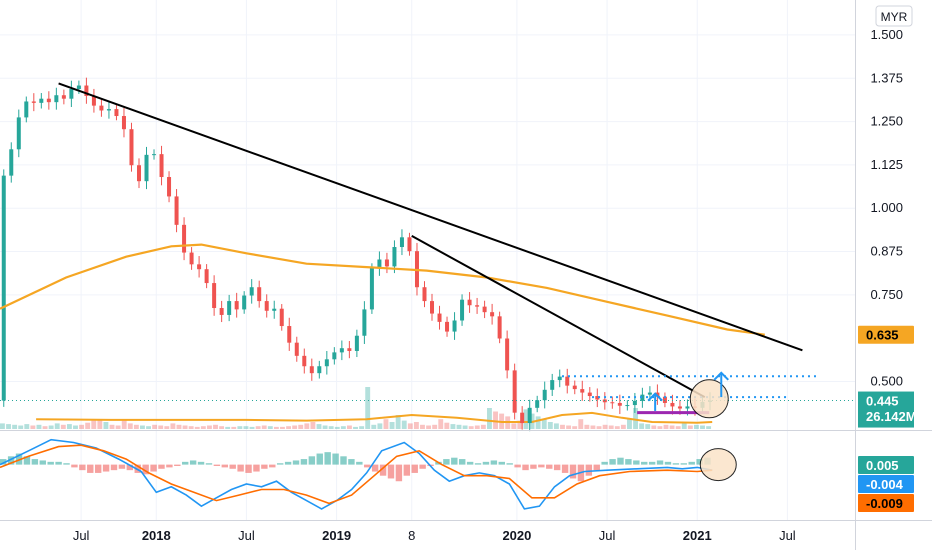 The width and height of the screenshot is (932, 550). Describe the element at coordinates (886, 207) in the screenshot. I see `y-tick-label: 1.000` at that location.